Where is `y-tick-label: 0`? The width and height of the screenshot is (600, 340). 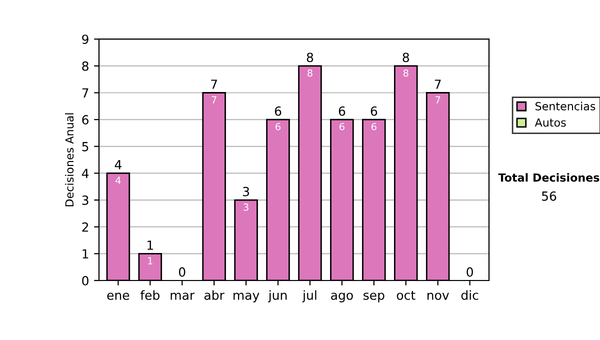 y-tick-label: 0 is located at coordinates (85, 281).